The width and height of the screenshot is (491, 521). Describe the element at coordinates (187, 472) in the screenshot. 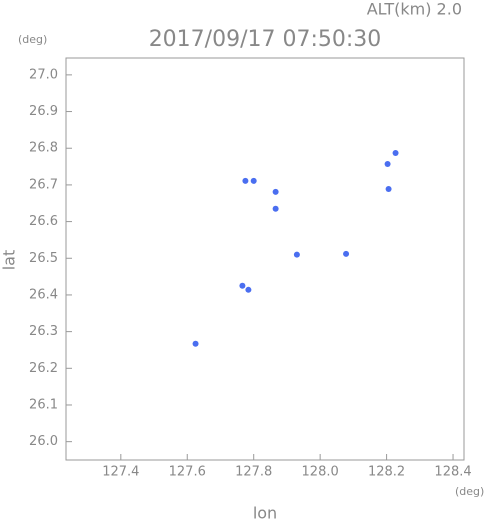

I see `x-tick-label: 127.6` at that location.